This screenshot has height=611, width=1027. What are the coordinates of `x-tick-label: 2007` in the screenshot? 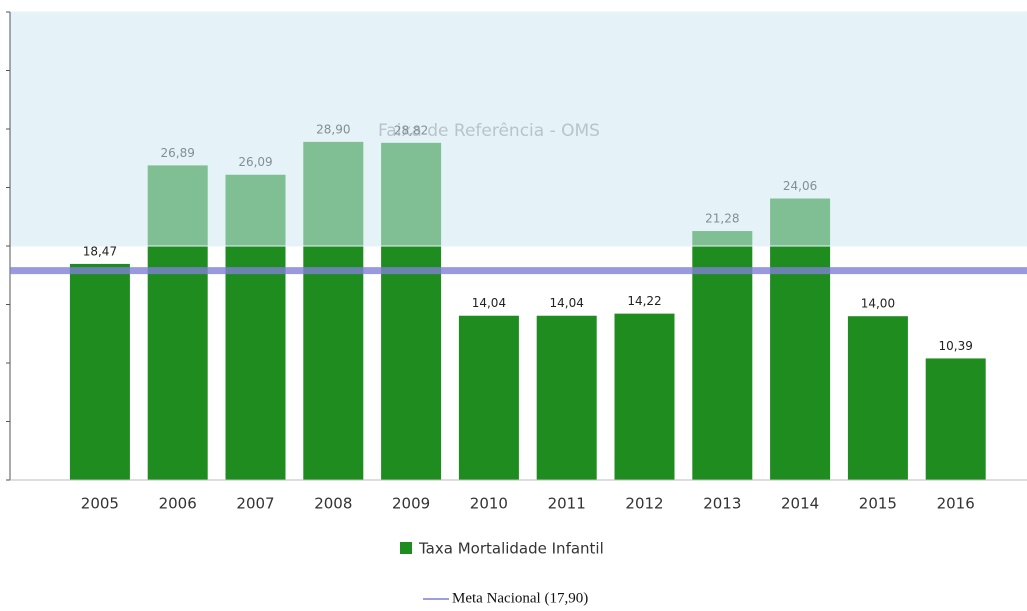 It's located at (255, 504).